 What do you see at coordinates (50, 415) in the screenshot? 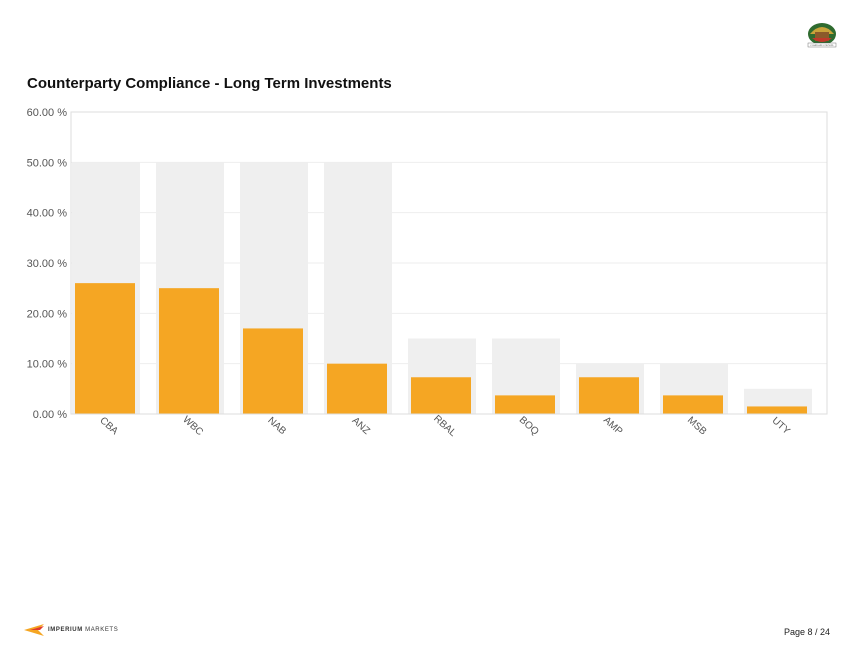
I see `y-tick-label: 0.00 %` at bounding box center [50, 415].